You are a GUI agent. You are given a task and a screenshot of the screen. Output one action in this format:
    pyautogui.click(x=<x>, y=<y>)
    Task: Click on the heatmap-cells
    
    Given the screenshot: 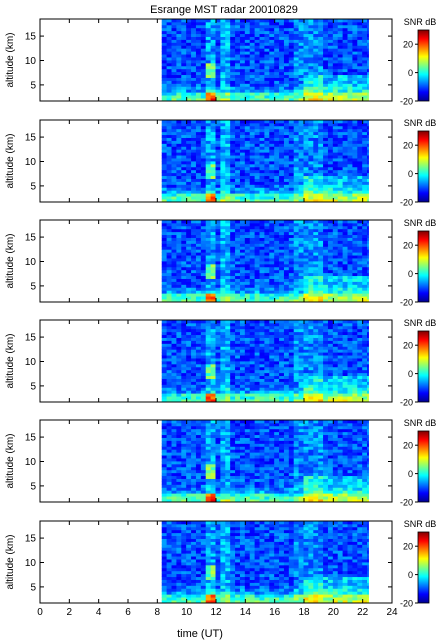 What is the action you would take?
    pyautogui.click(x=265, y=161)
    